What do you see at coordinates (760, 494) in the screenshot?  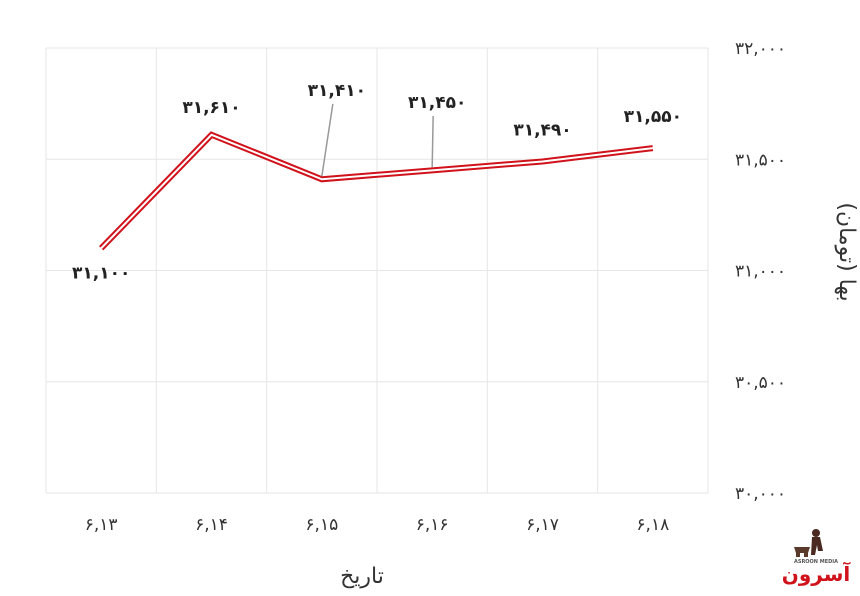 I see `y-tick-label: ۳۰,۰۰۰` at bounding box center [760, 494].